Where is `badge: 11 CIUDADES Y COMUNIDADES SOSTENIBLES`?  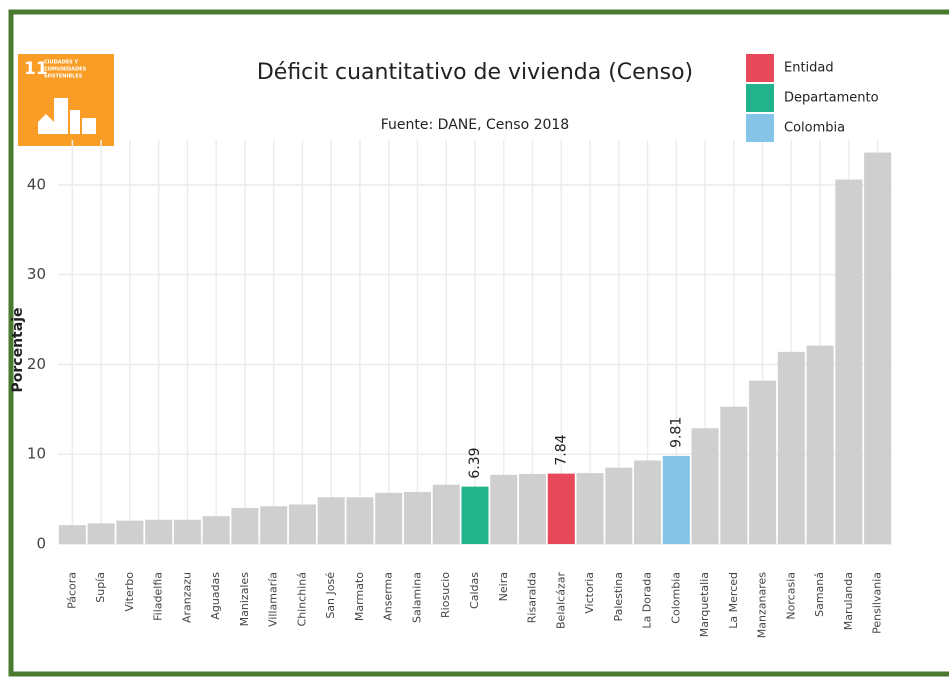
badge: 11 CIUDADES Y COMUNIDADES SOSTENIBLES is located at coordinates (66, 100).